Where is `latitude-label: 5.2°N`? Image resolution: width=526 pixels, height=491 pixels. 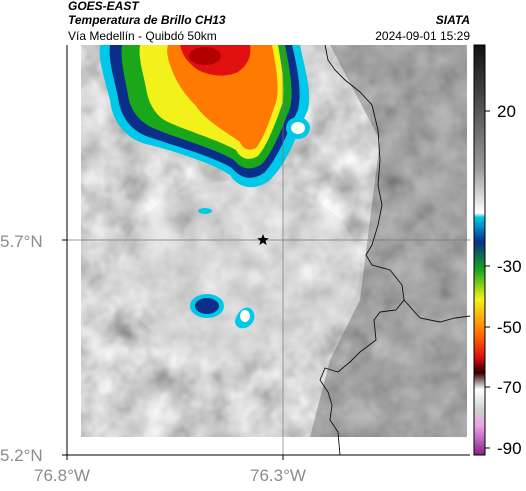
latitude-label: 5.2°N is located at coordinates (21, 455).